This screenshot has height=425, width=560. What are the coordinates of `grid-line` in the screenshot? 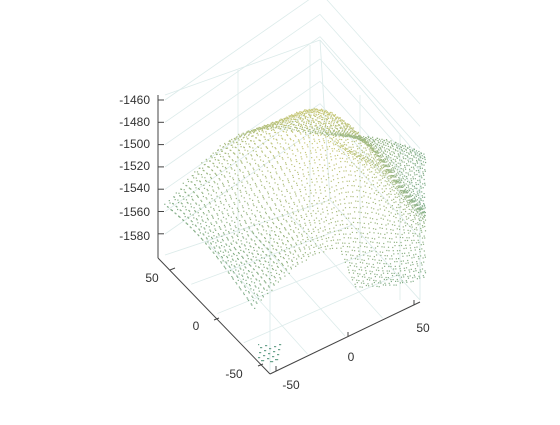 It's located at (370, 182).